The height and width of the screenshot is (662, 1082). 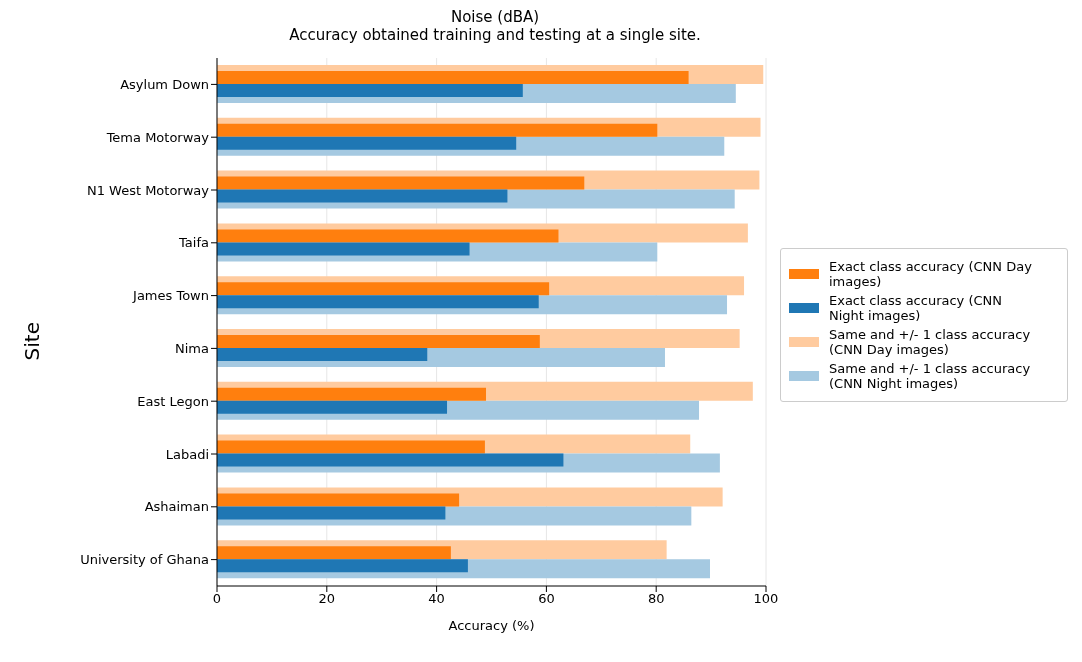 I want to click on y-axis-title: Site, so click(x=32, y=341).